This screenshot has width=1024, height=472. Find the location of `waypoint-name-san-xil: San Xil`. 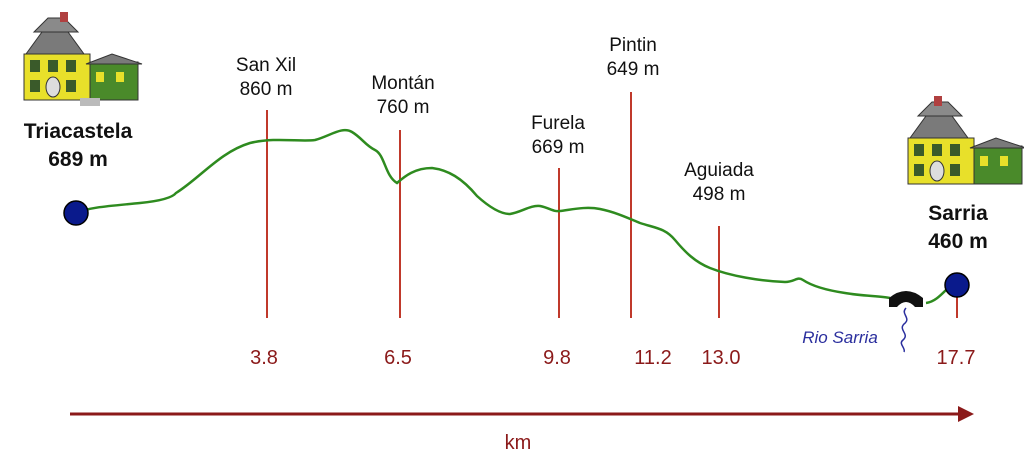

waypoint-name-san-xil: San Xil is located at coordinates (266, 65).